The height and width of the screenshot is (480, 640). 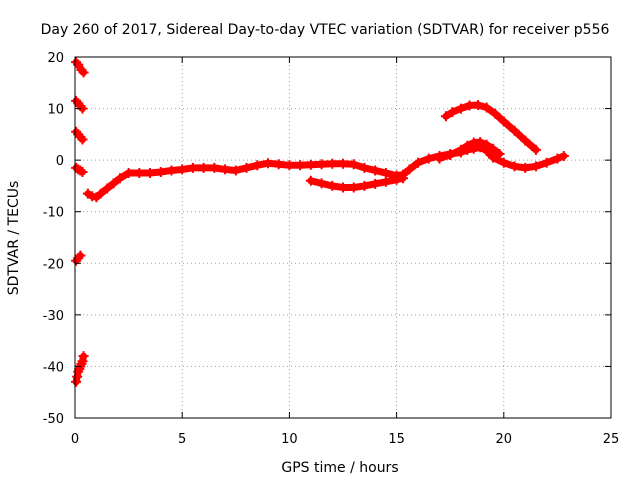 What do you see at coordinates (55, 110) in the screenshot?
I see `y-tick-label: 10` at bounding box center [55, 110].